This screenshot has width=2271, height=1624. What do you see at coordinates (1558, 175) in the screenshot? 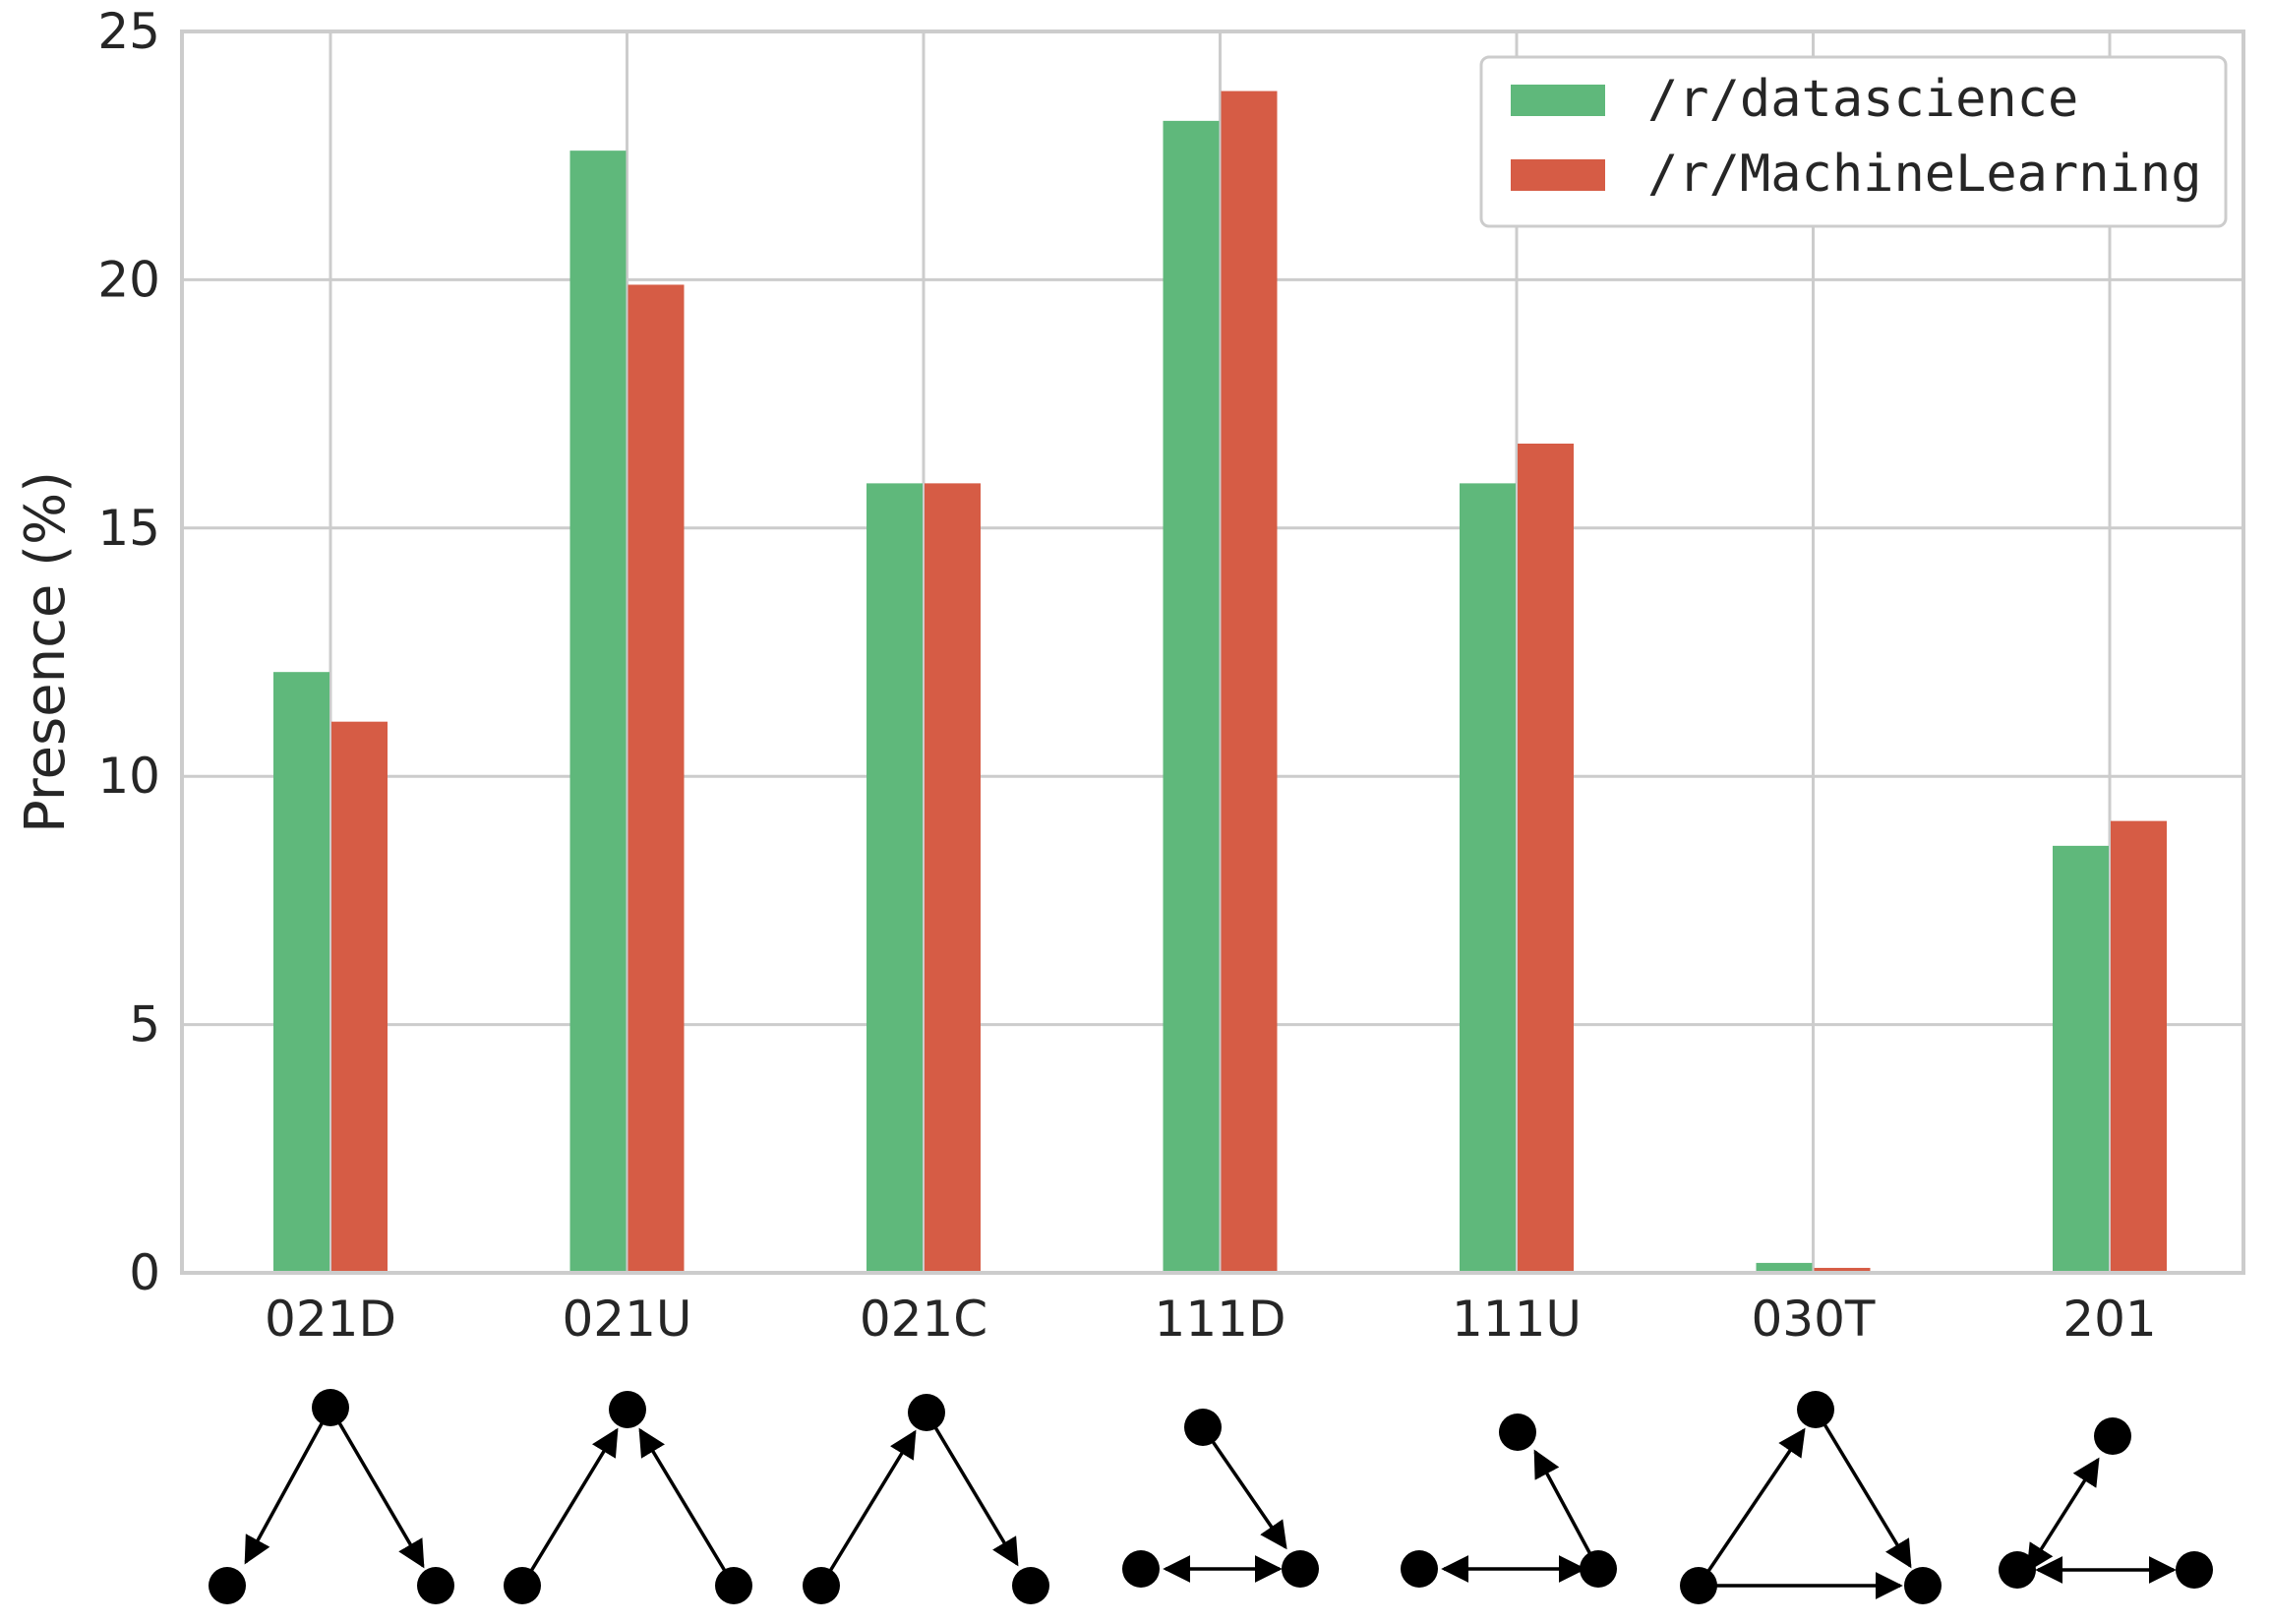
I see `legend-swatch-machinelearning` at bounding box center [1558, 175].